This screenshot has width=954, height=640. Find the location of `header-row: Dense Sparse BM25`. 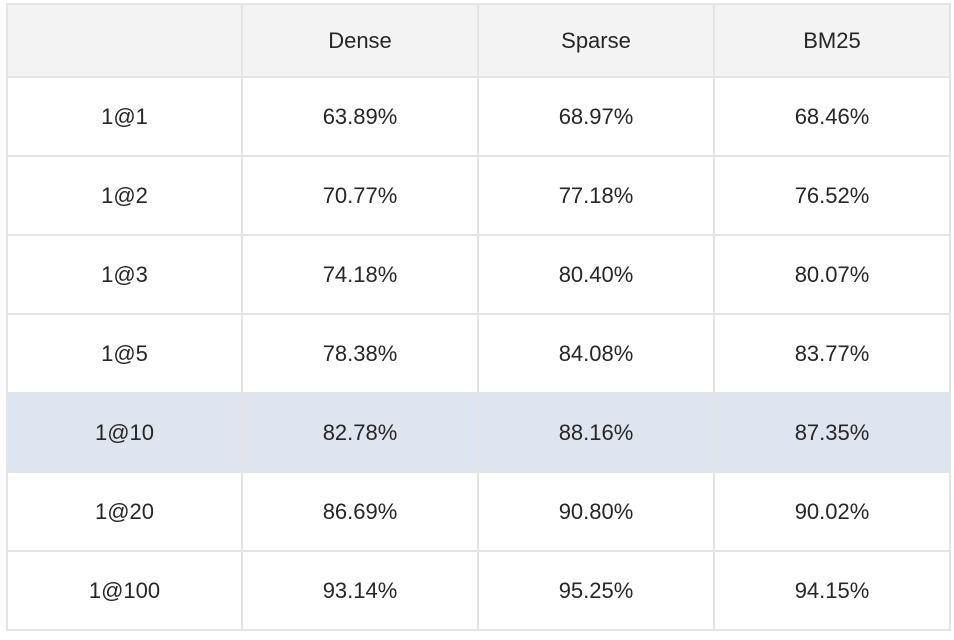

header-row: Dense Sparse BM25 is located at coordinates (478, 40).